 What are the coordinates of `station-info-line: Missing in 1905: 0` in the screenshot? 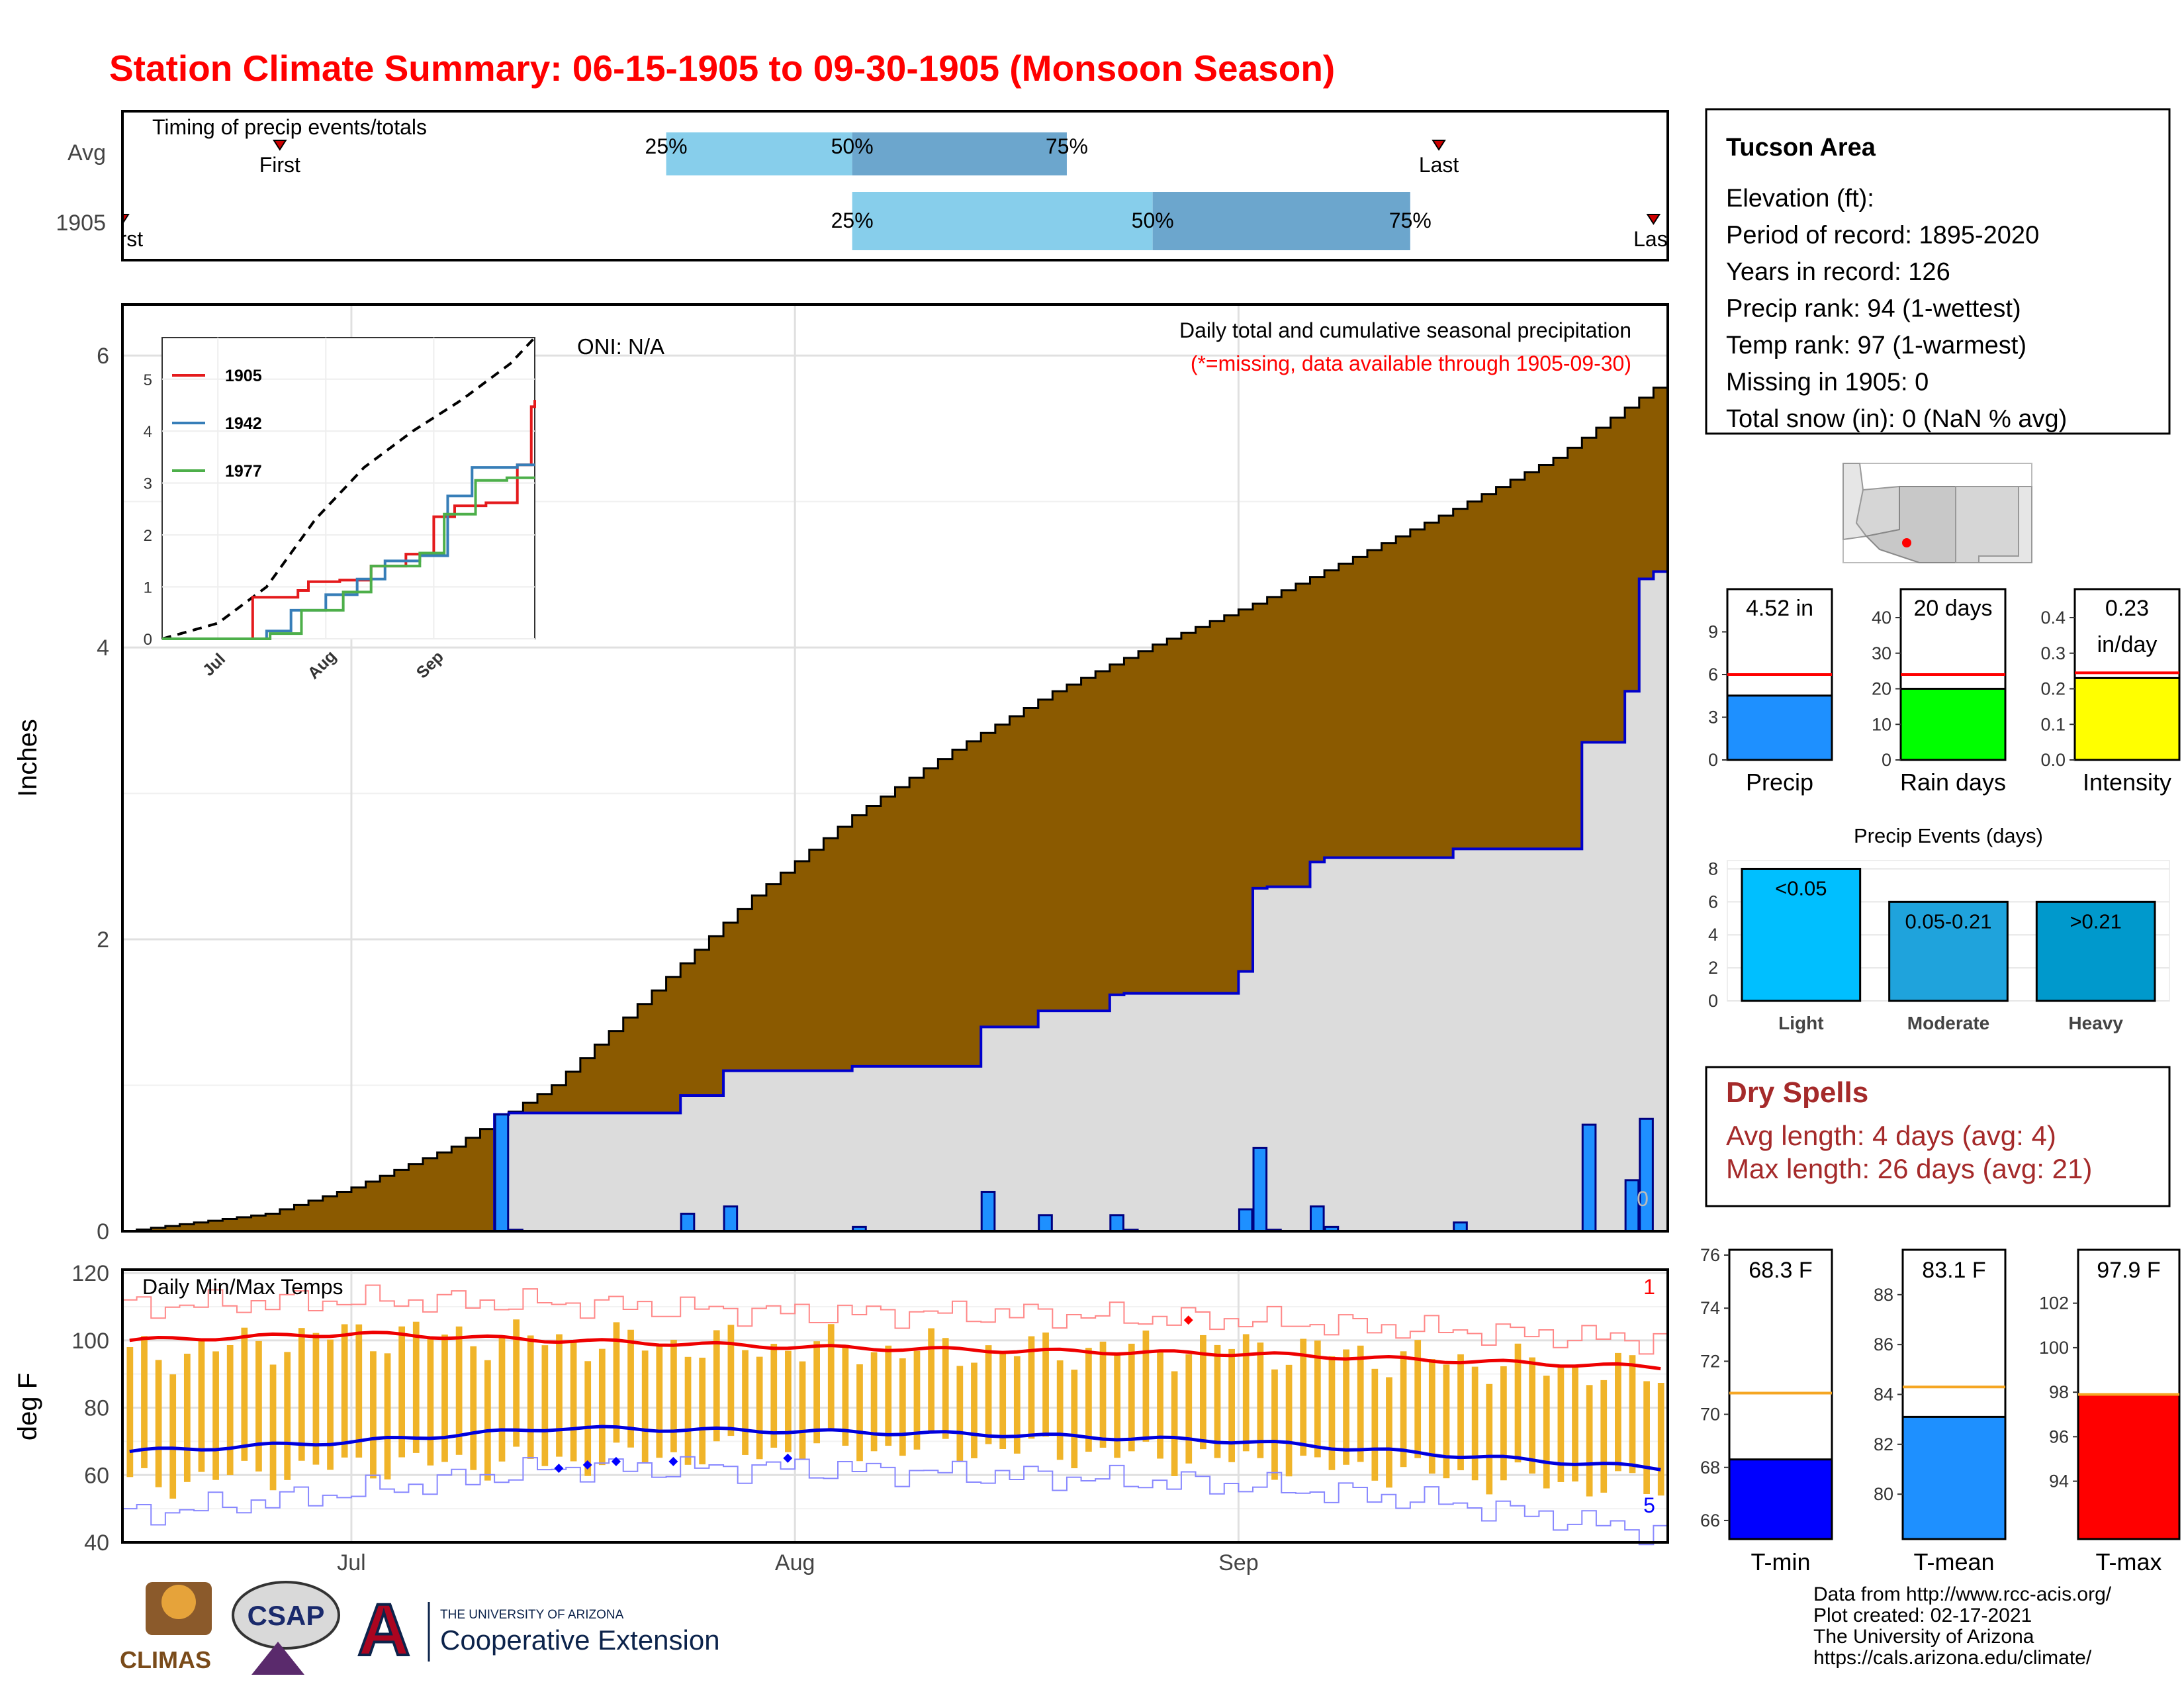 It's located at (1827, 383).